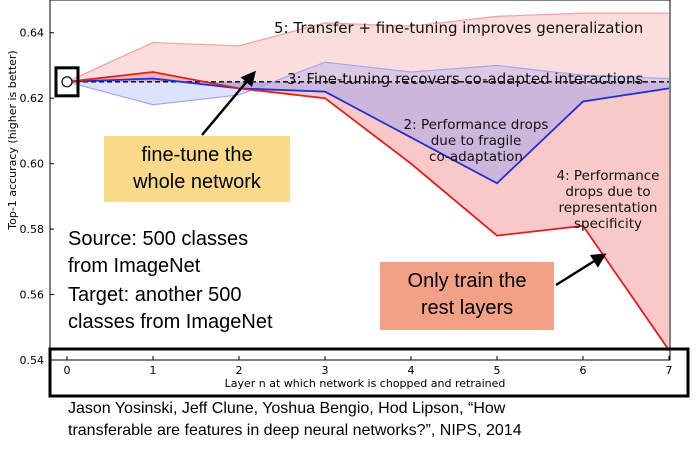  I want to click on finetune-arrow, so click(228, 103).